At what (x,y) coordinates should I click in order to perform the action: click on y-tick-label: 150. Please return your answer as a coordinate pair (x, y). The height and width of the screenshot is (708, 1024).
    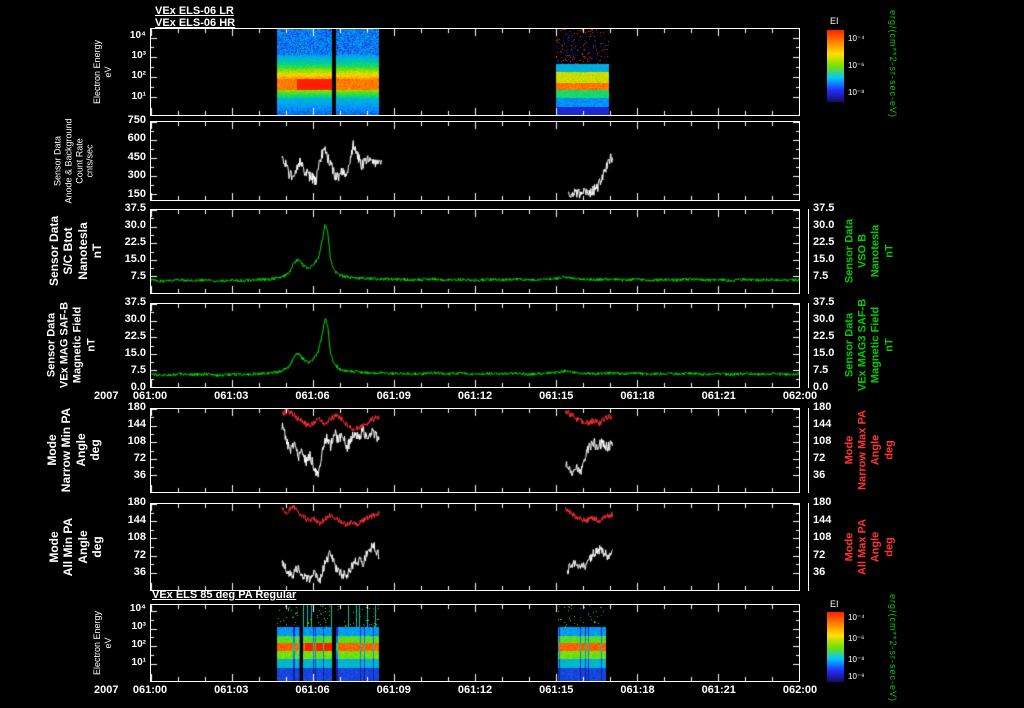
    Looking at the image, I should click on (136, 193).